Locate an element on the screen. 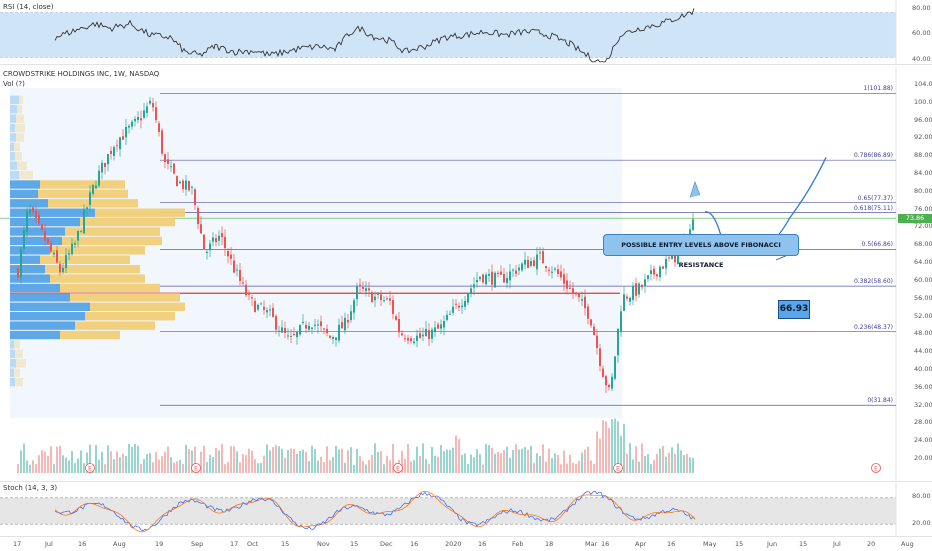 The height and width of the screenshot is (551, 932). rsi-chart is located at coordinates (448, 32).